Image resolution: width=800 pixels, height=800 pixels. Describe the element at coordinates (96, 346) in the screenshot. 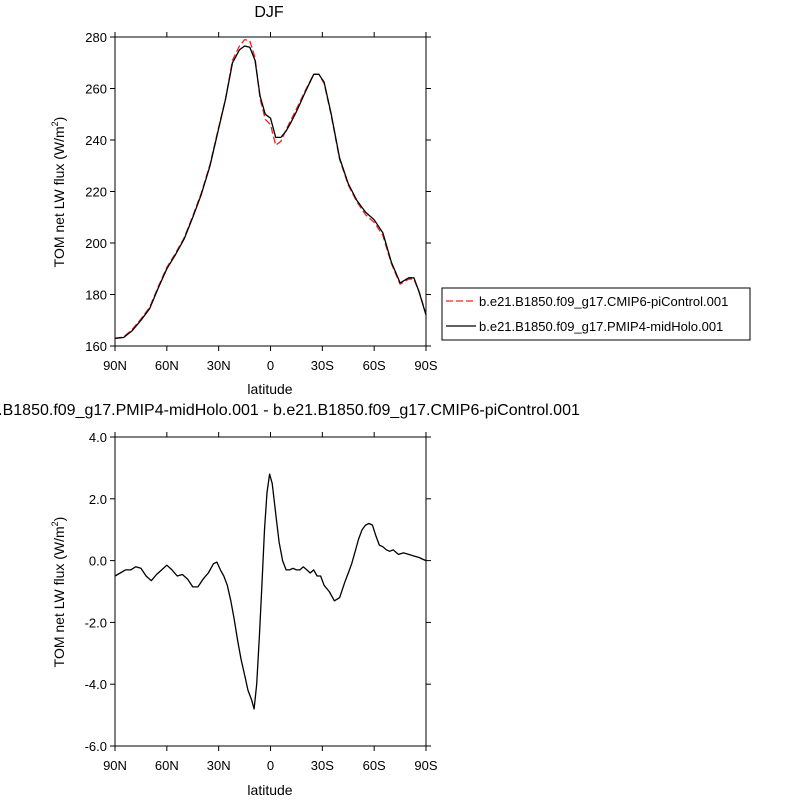

I see `y-tick-label: 160` at that location.